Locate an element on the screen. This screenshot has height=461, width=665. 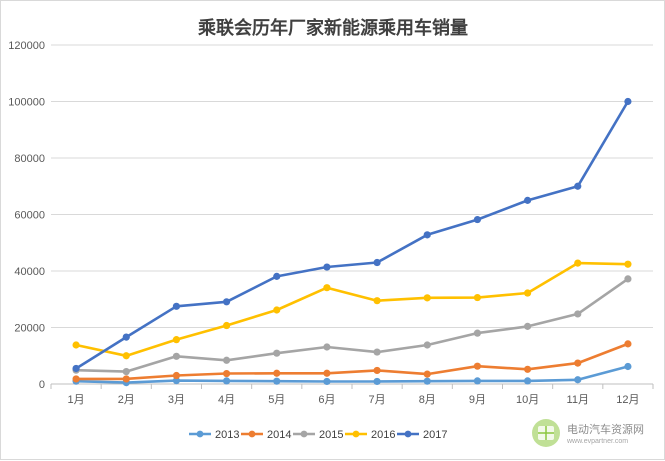
legend: 2013 2014 2015 2016 2017 is located at coordinates (318, 435).